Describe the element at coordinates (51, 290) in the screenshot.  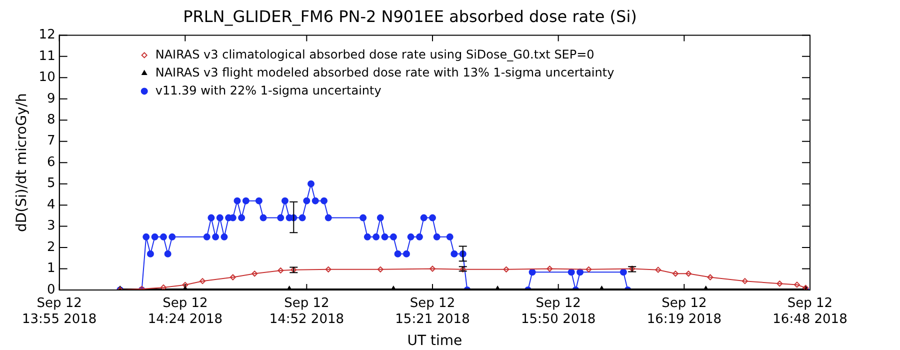
I see `y-tick-label: 0` at that location.